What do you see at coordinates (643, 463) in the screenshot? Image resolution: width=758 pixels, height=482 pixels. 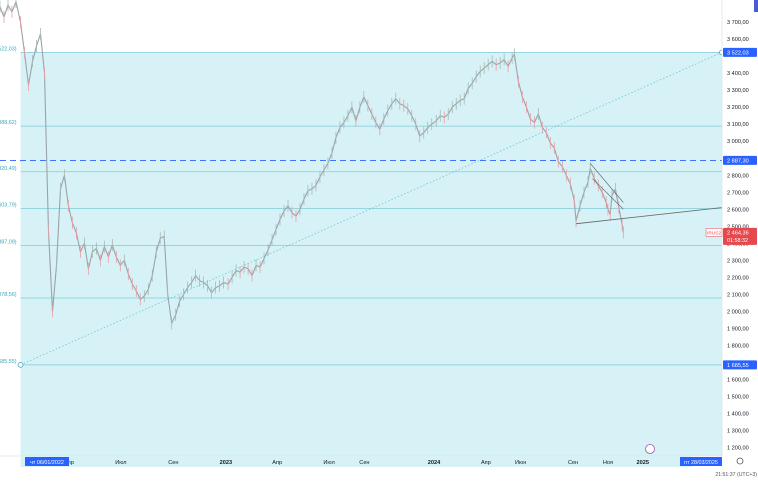 I see `x-tick-label: 2025` at bounding box center [643, 463].